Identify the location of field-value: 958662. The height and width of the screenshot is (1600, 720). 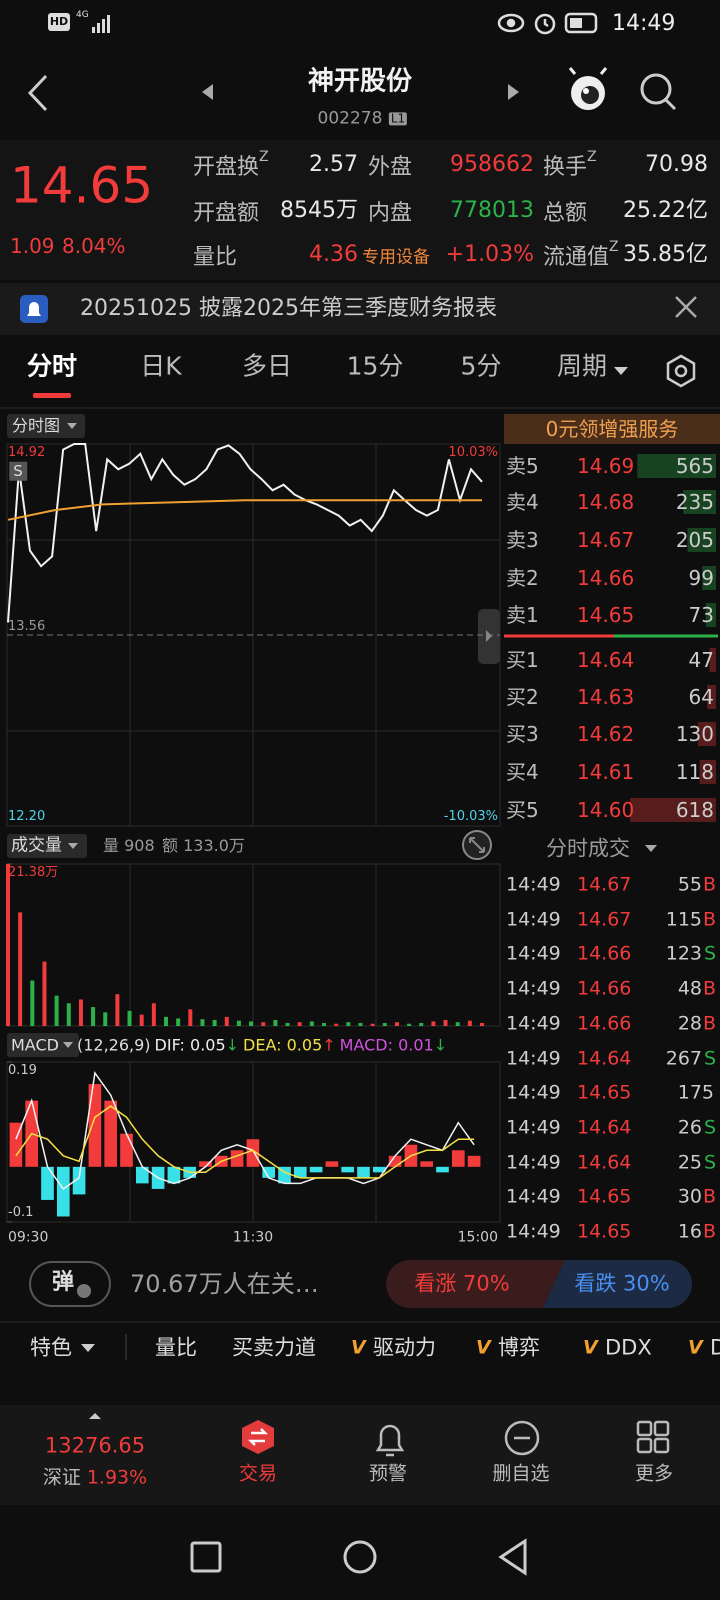
(492, 164).